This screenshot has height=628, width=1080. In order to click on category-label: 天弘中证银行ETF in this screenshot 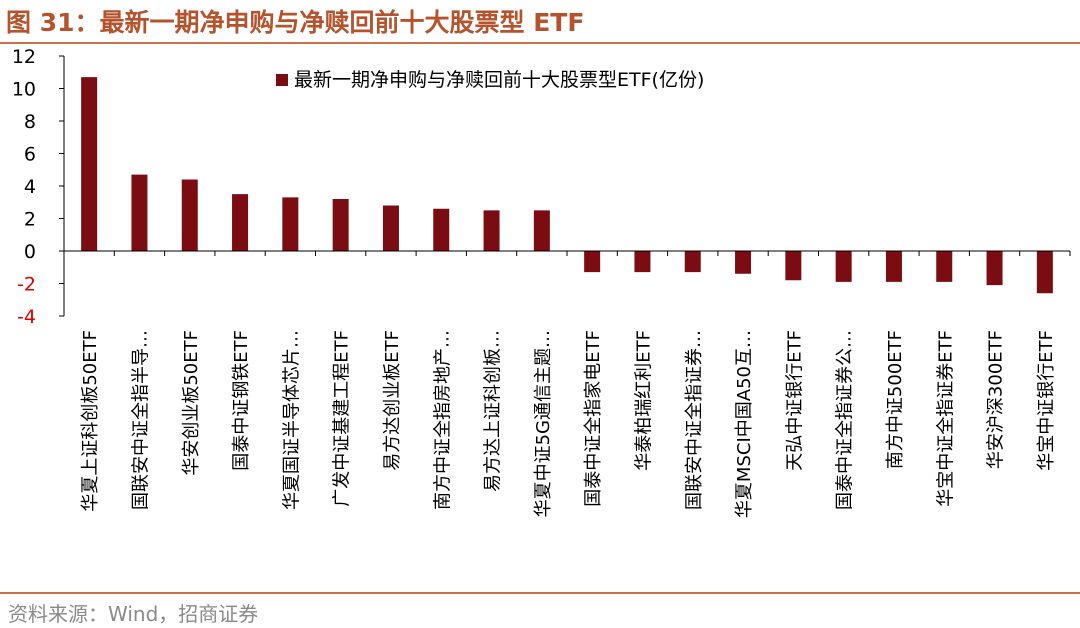, I will do `click(794, 400)`.